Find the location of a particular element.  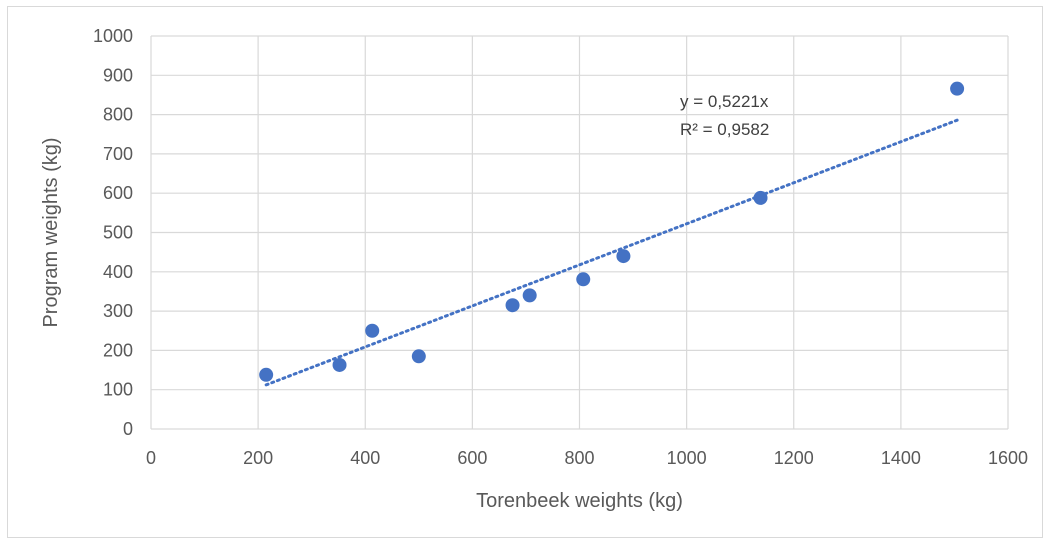

y-tick-label: 200 is located at coordinates (118, 350).